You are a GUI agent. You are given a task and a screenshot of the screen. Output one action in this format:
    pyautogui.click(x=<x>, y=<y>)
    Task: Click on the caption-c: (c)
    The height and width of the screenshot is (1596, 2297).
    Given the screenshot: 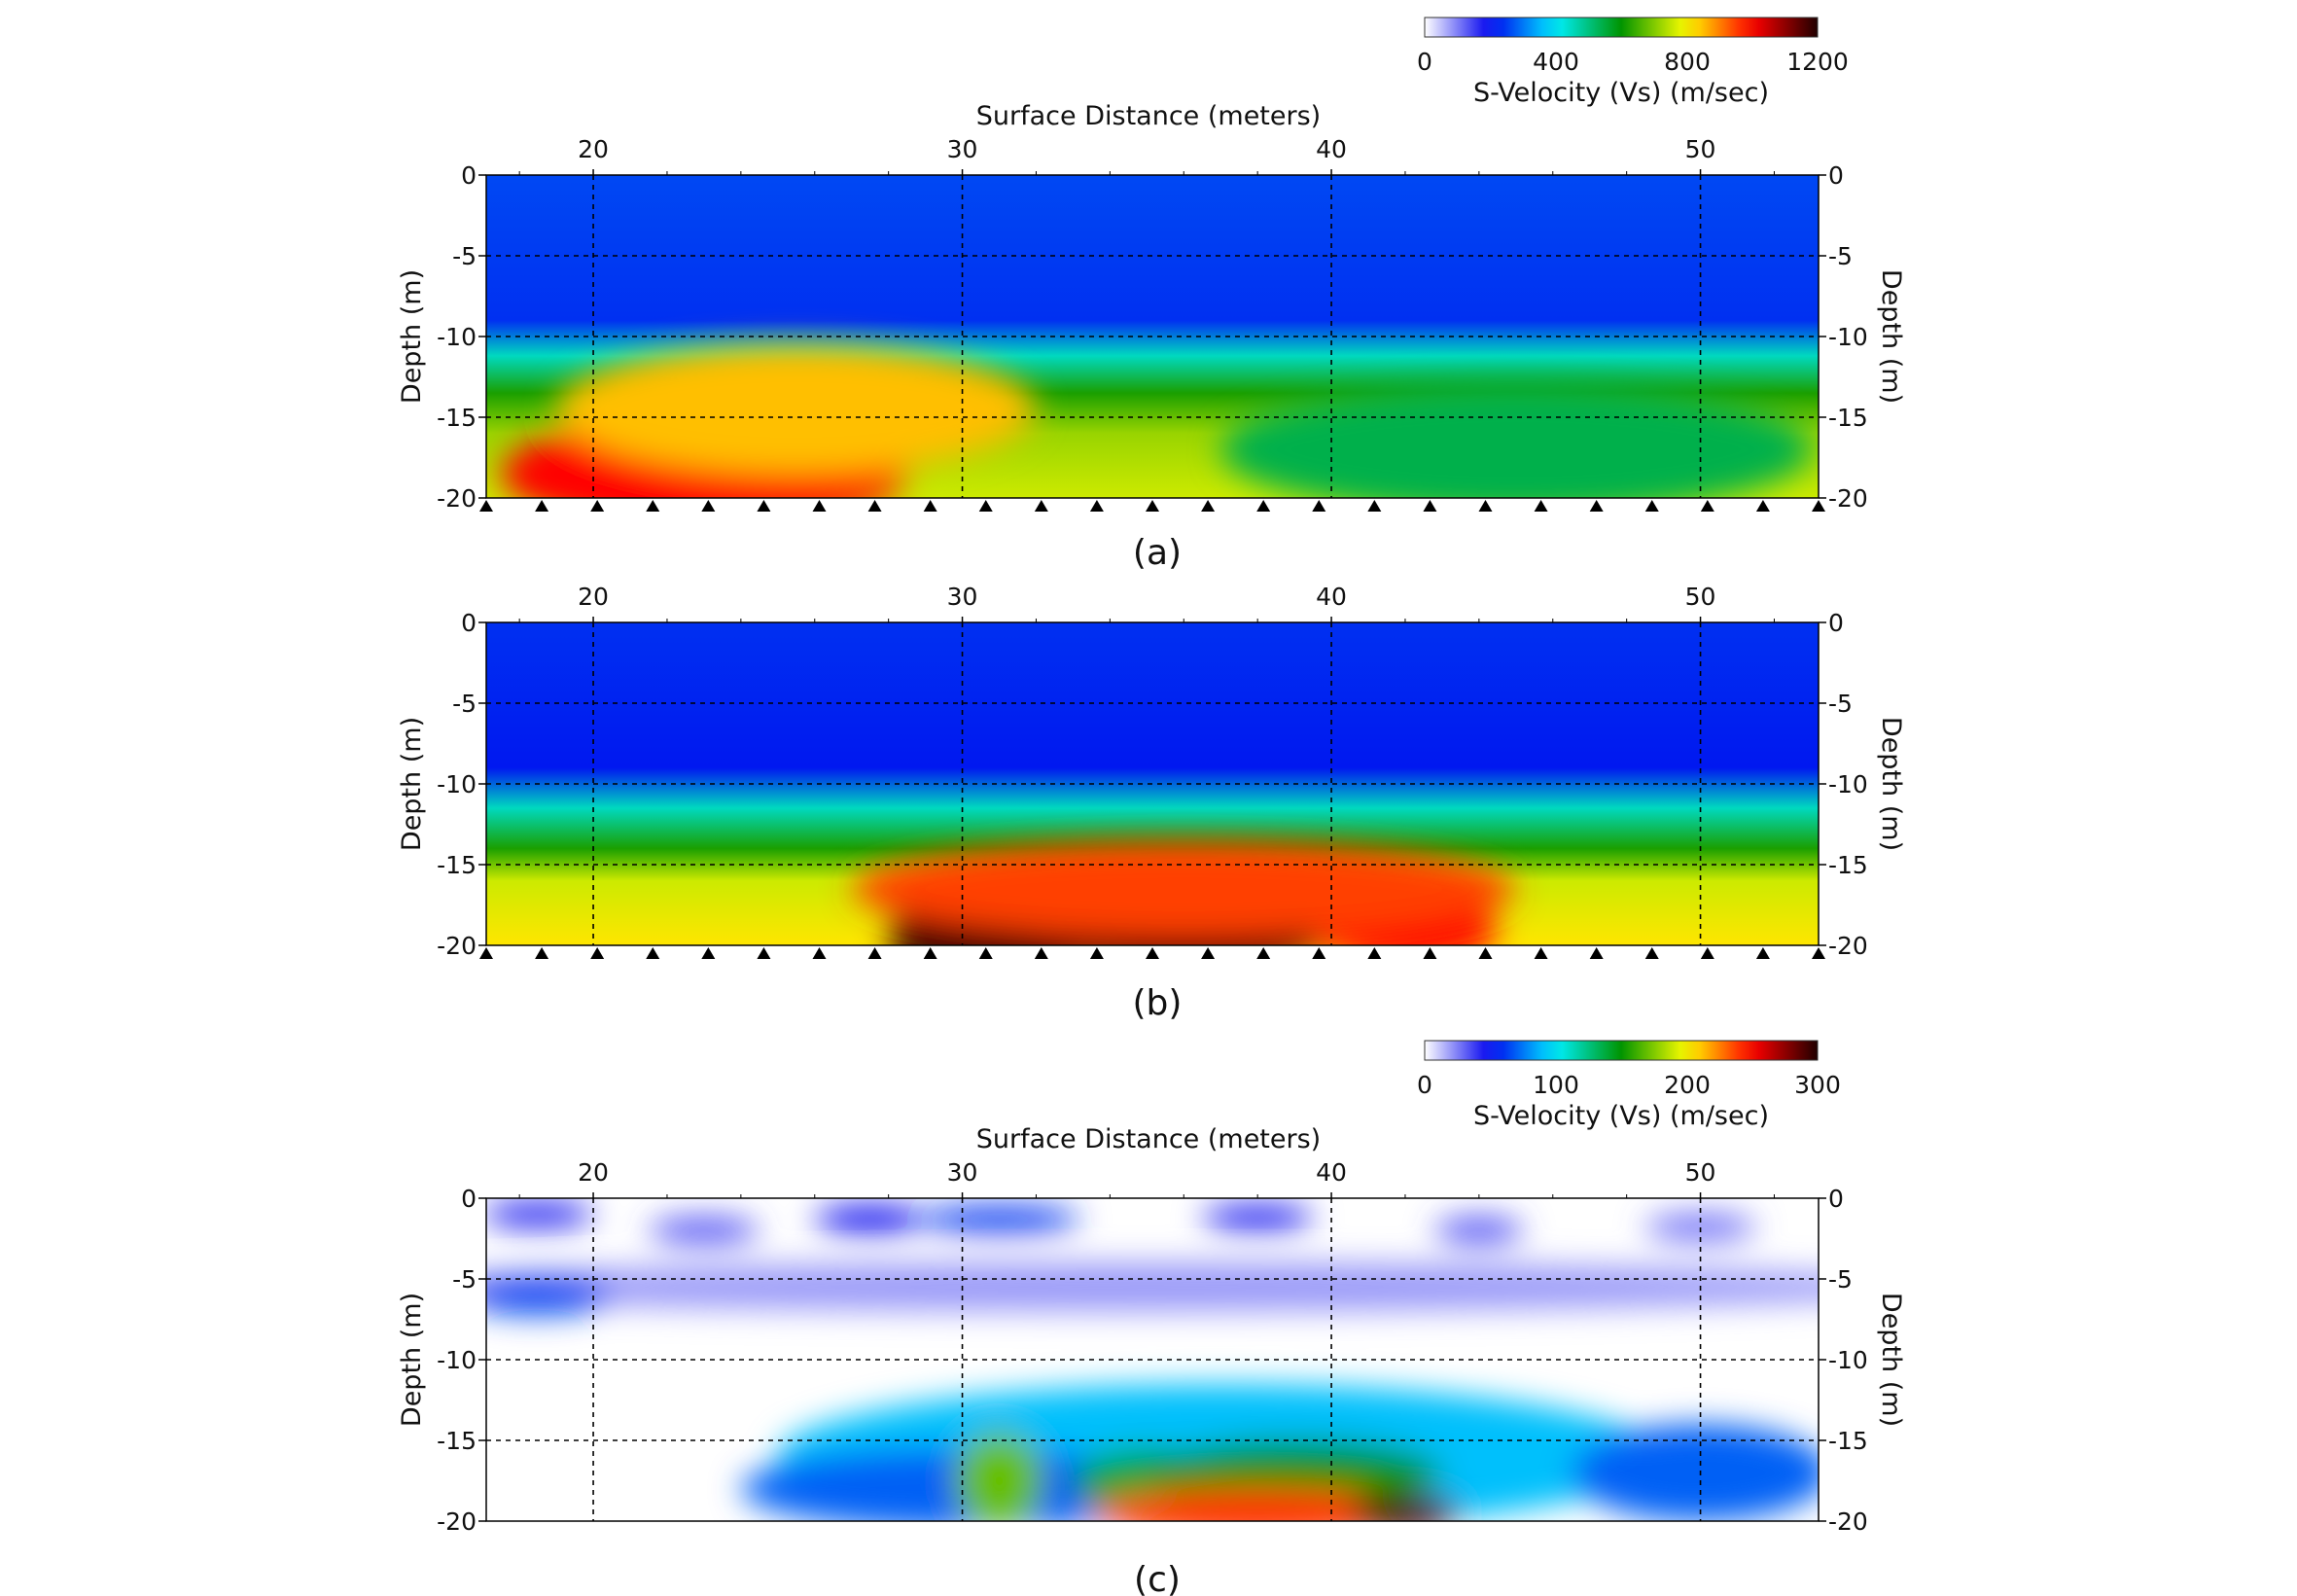 What is the action you would take?
    pyautogui.click(x=1157, y=1578)
    